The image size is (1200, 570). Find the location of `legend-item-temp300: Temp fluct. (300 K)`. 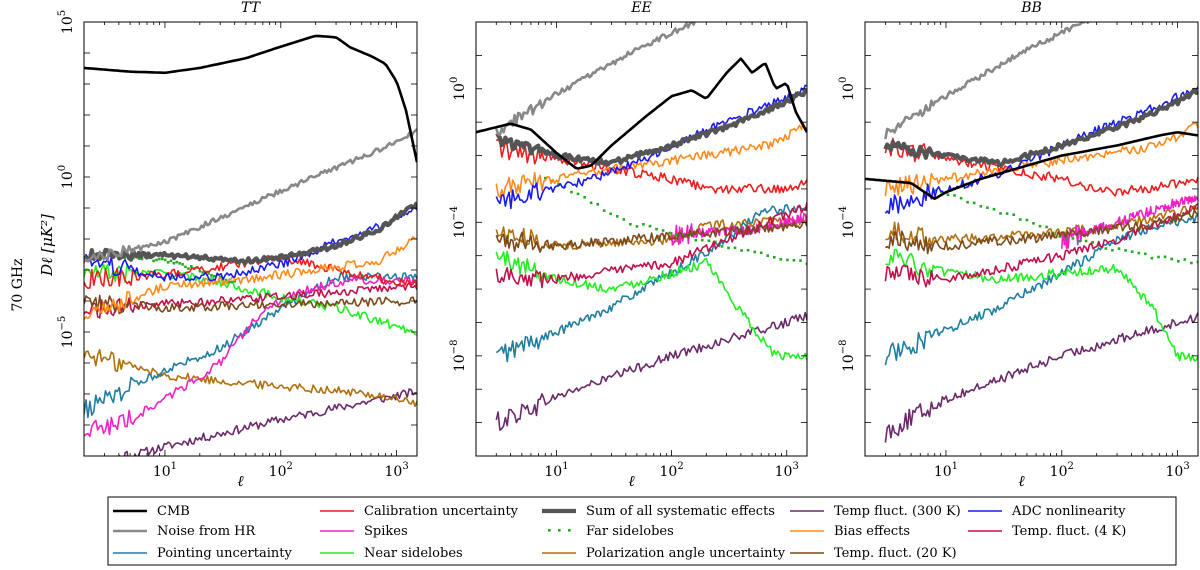

legend-item-temp300: Temp fluct. (300 K) is located at coordinates (875, 511).